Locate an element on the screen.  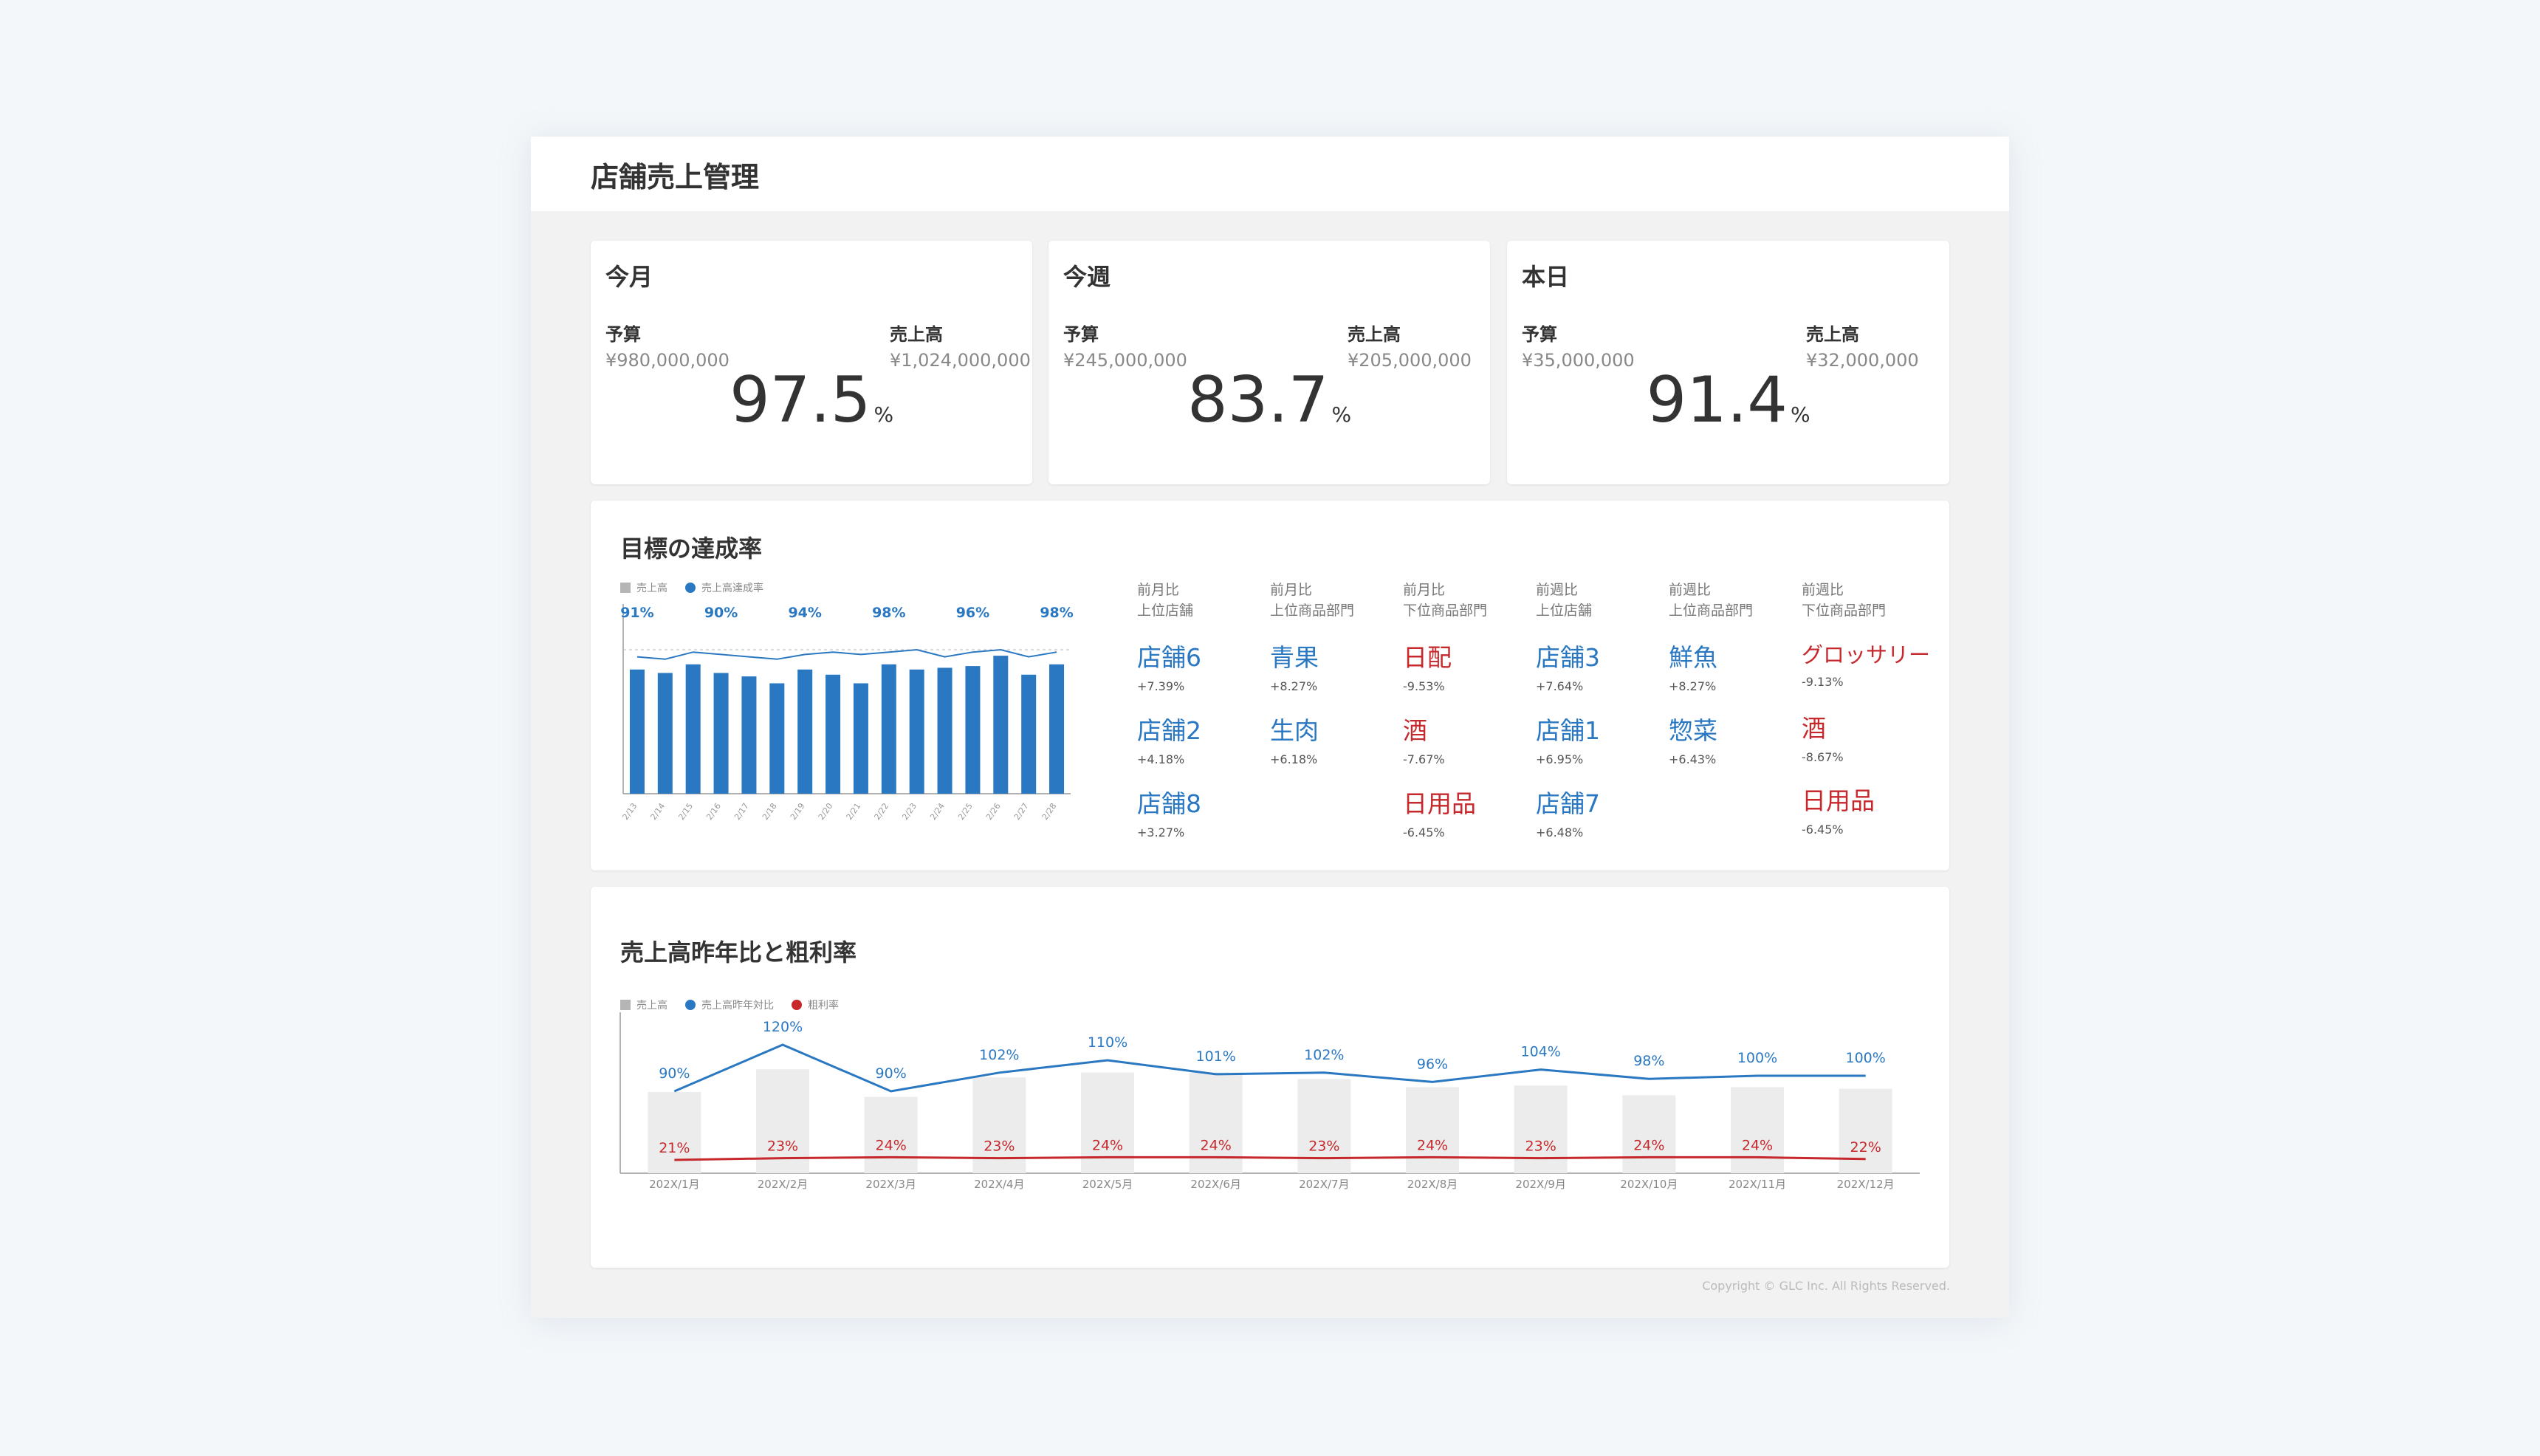
ranking-header-period: 前月比 is located at coordinates (1291, 590).